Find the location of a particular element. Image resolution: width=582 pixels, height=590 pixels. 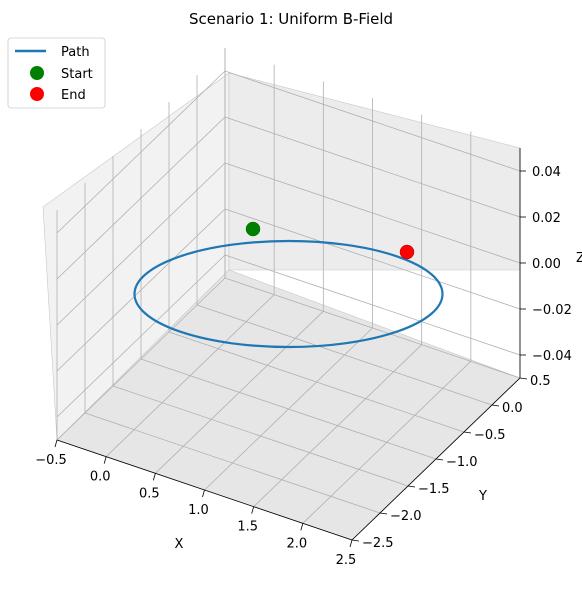

y-tick-label: 0.0 is located at coordinates (512, 408).